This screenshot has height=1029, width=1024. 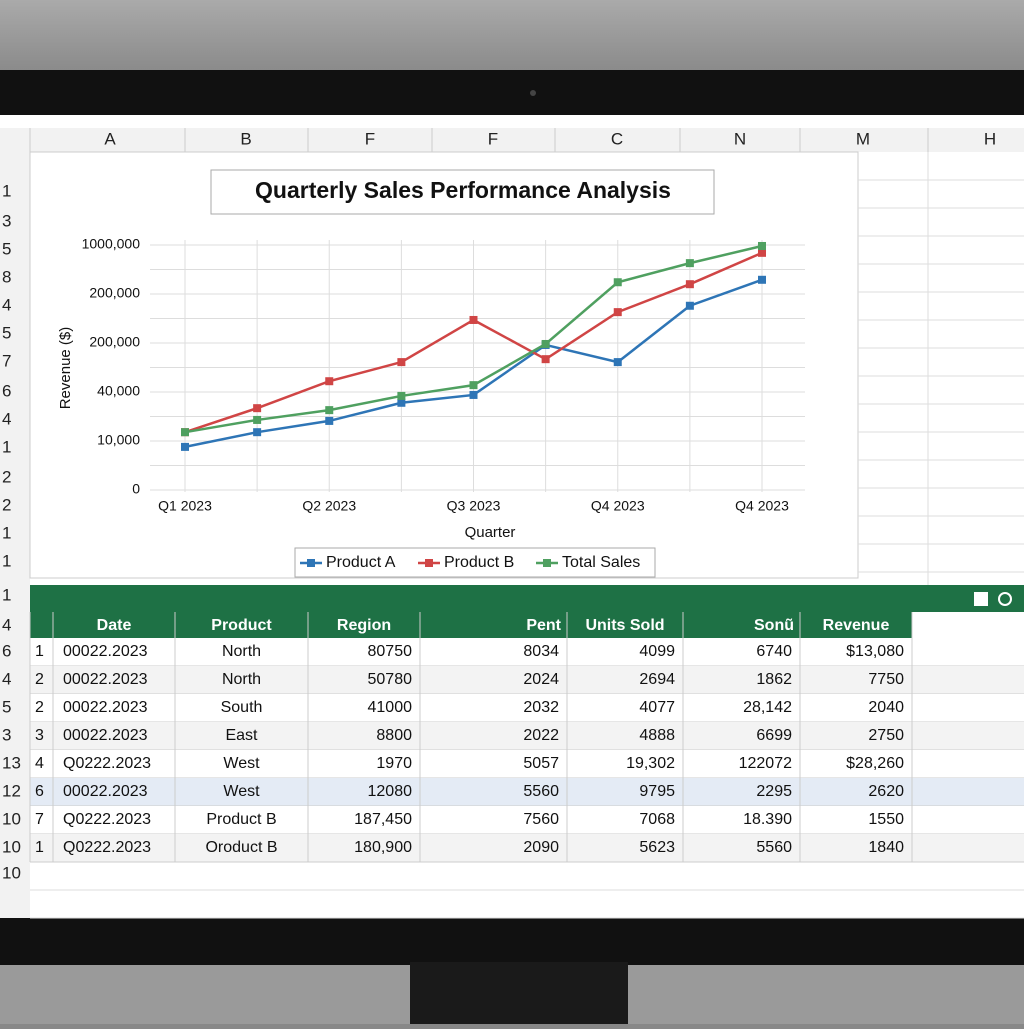 I want to click on table-cell: 2750, so click(x=886, y=735).